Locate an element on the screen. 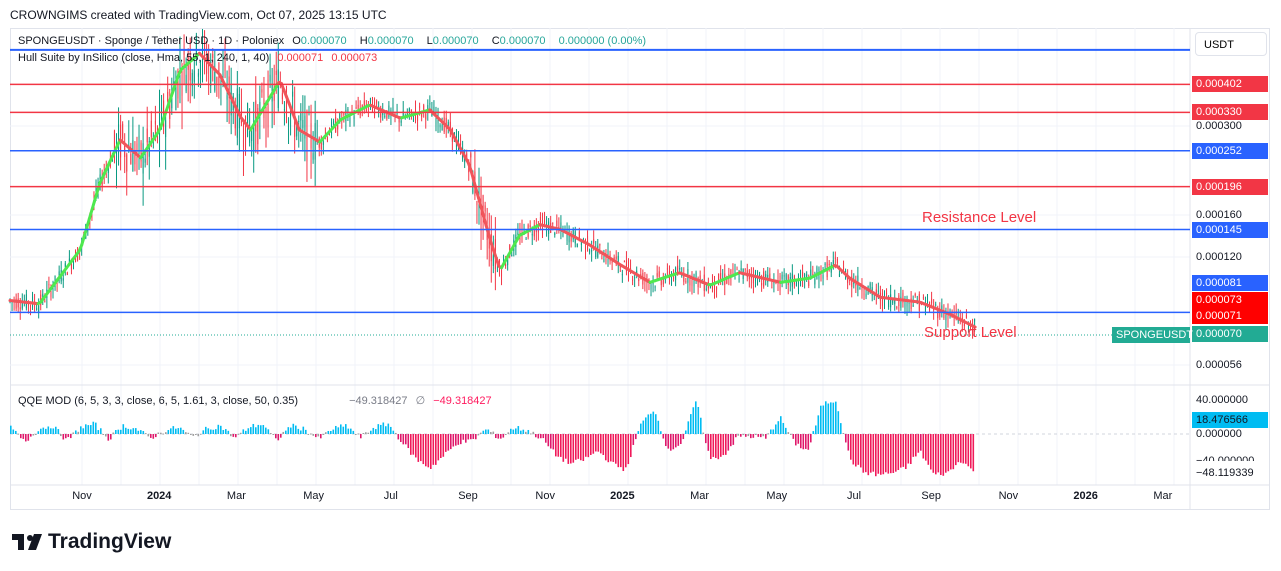 Image resolution: width=1281 pixels, height=571 pixels. currency-button: USDT is located at coordinates (1231, 44).